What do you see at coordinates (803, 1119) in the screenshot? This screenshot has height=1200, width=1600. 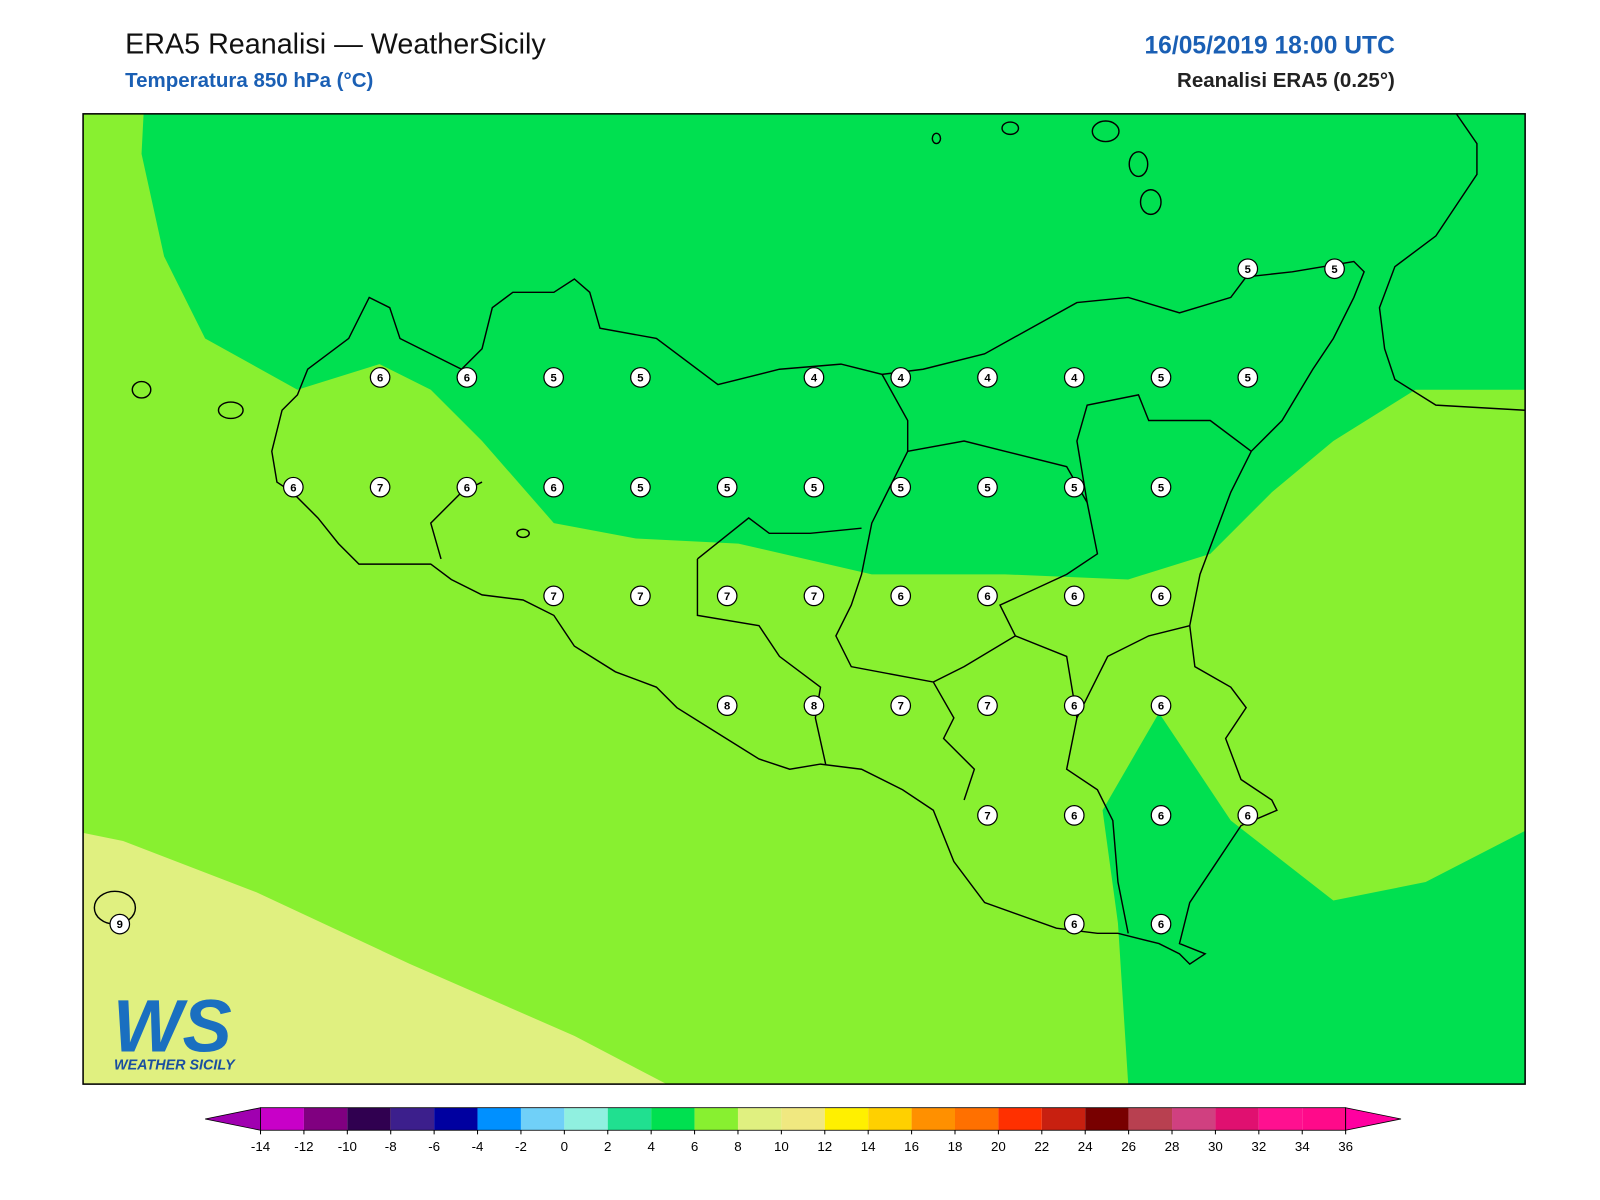 I see `colorbar-frame` at bounding box center [803, 1119].